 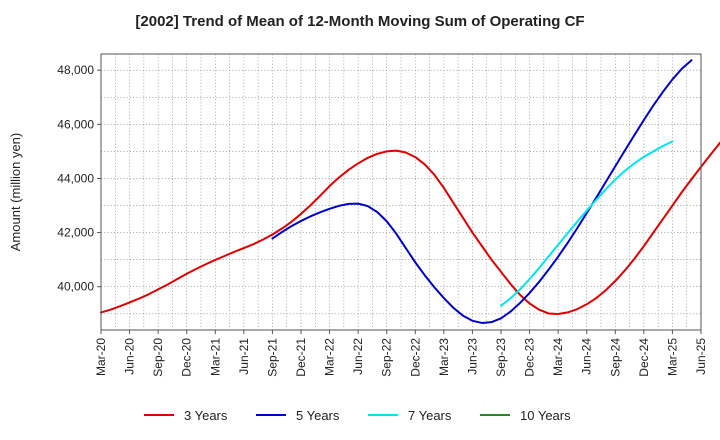 I want to click on x-tick-label: Mar-23, so click(x=444, y=357).